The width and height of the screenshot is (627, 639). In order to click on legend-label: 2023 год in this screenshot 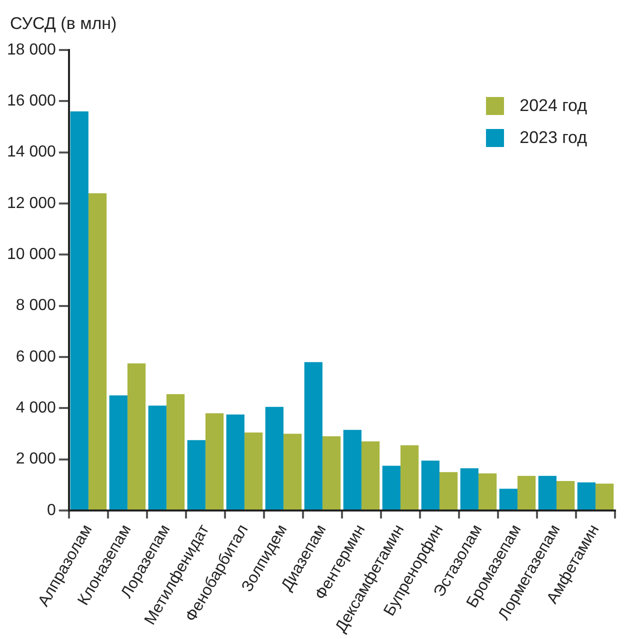, I will do `click(553, 138)`.